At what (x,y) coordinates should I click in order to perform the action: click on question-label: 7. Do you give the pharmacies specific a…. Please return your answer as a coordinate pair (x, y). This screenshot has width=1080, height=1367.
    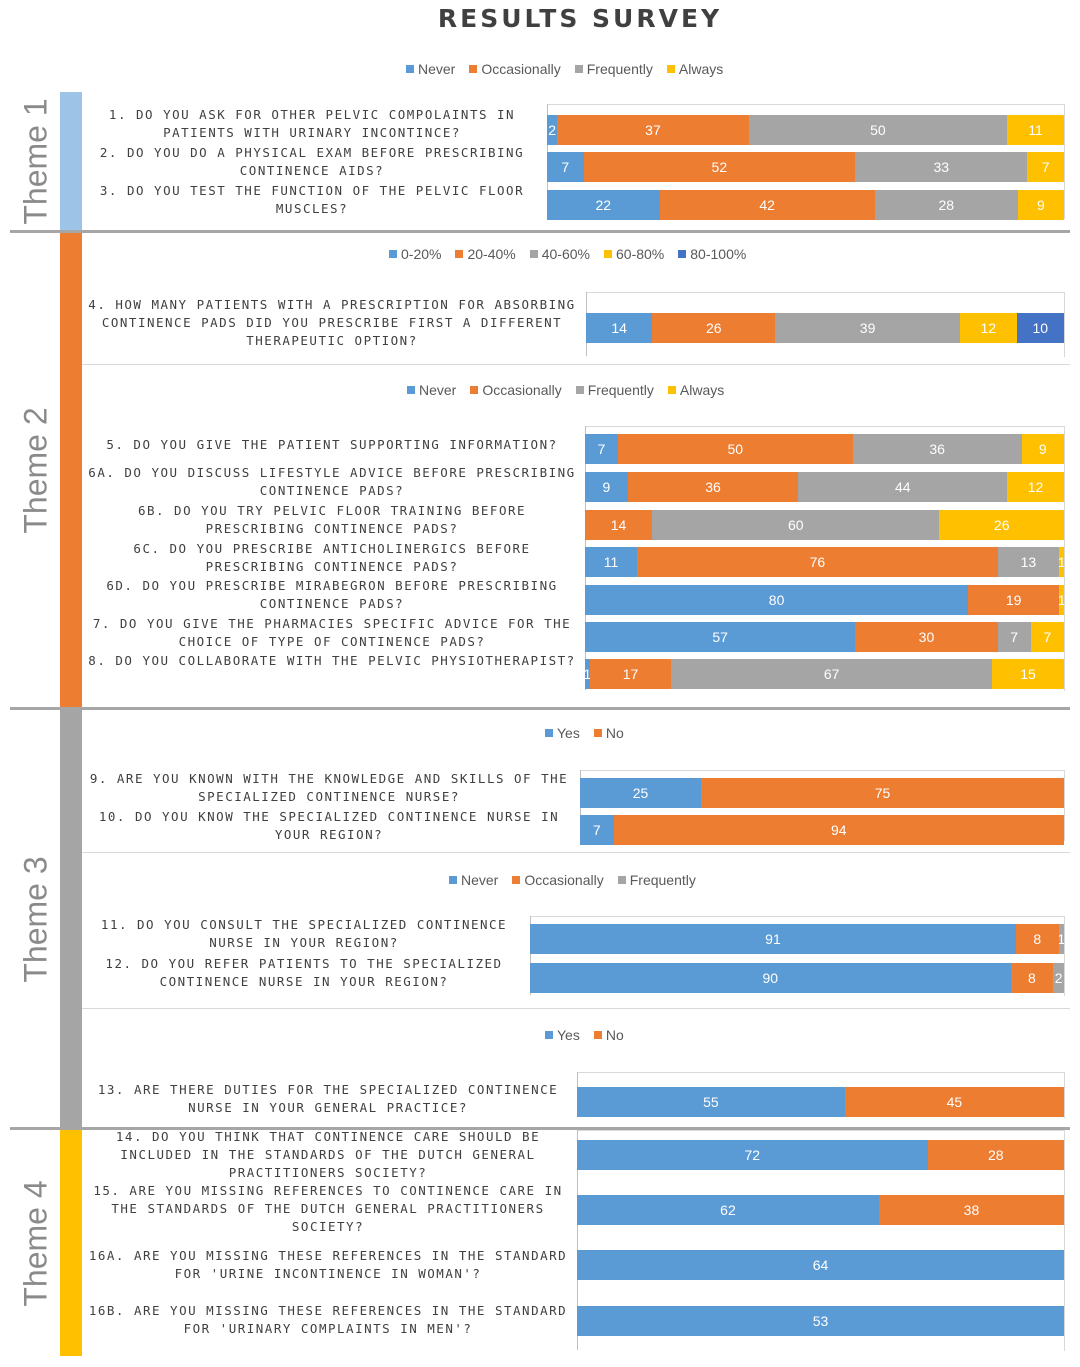
    Looking at the image, I should click on (332, 632).